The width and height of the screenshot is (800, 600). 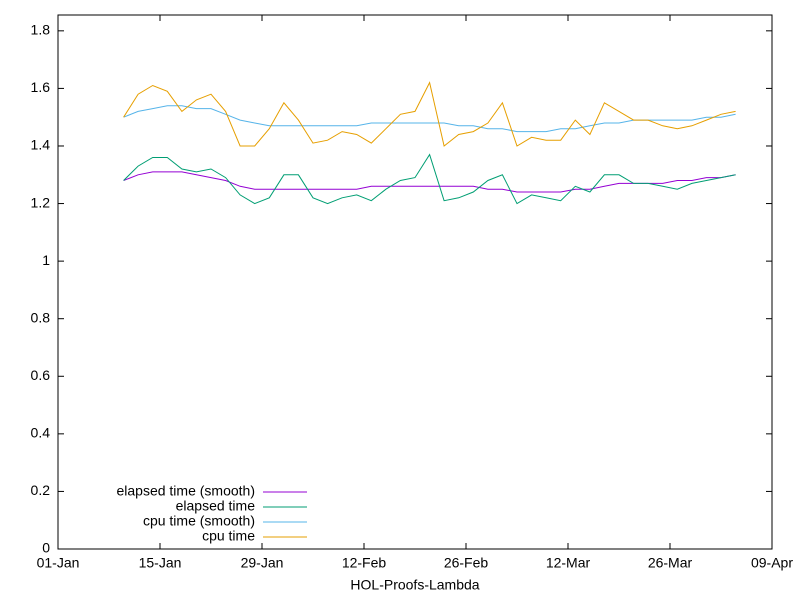 What do you see at coordinates (185, 491) in the screenshot?
I see `legend-label: elapsed time (smooth)` at bounding box center [185, 491].